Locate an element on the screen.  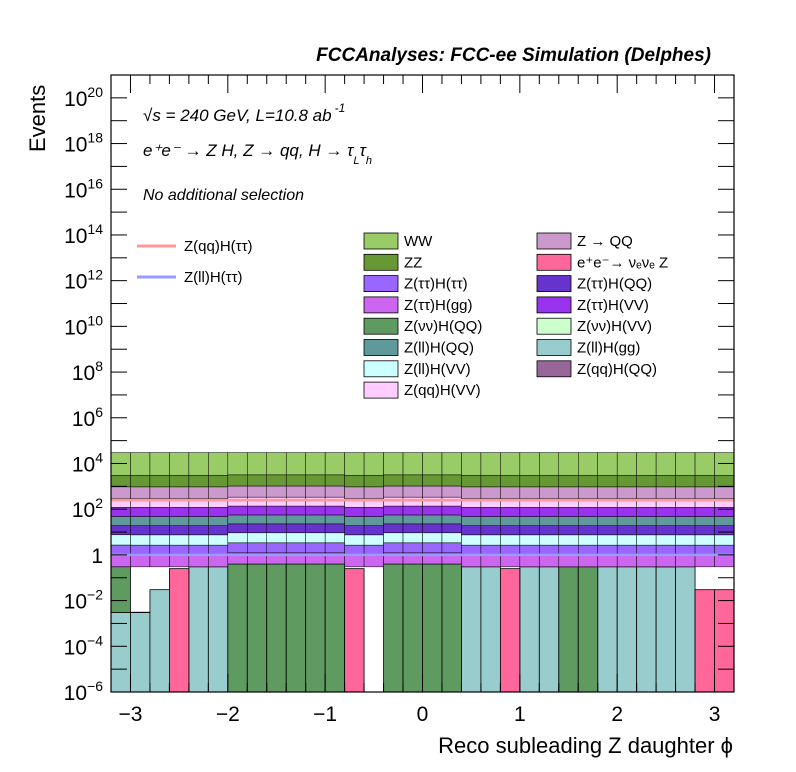
y-tick-label: 10⁻⁴ is located at coordinates (84, 645).